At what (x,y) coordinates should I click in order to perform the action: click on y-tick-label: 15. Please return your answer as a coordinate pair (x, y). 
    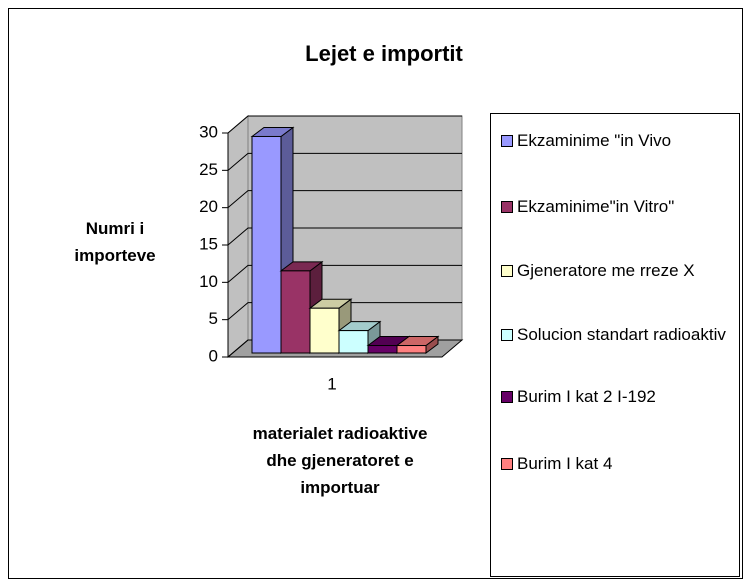
    Looking at the image, I should click on (208, 243).